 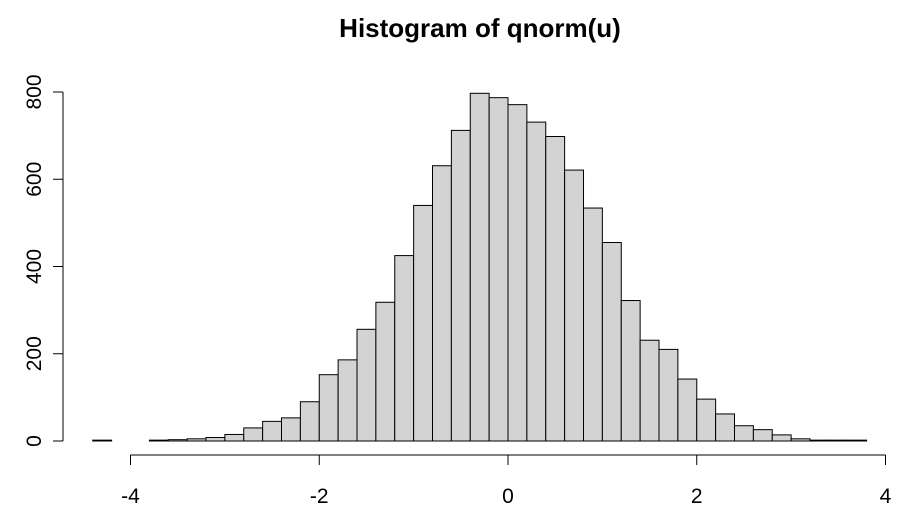 I want to click on y-tick-label: 600, so click(x=34, y=179).